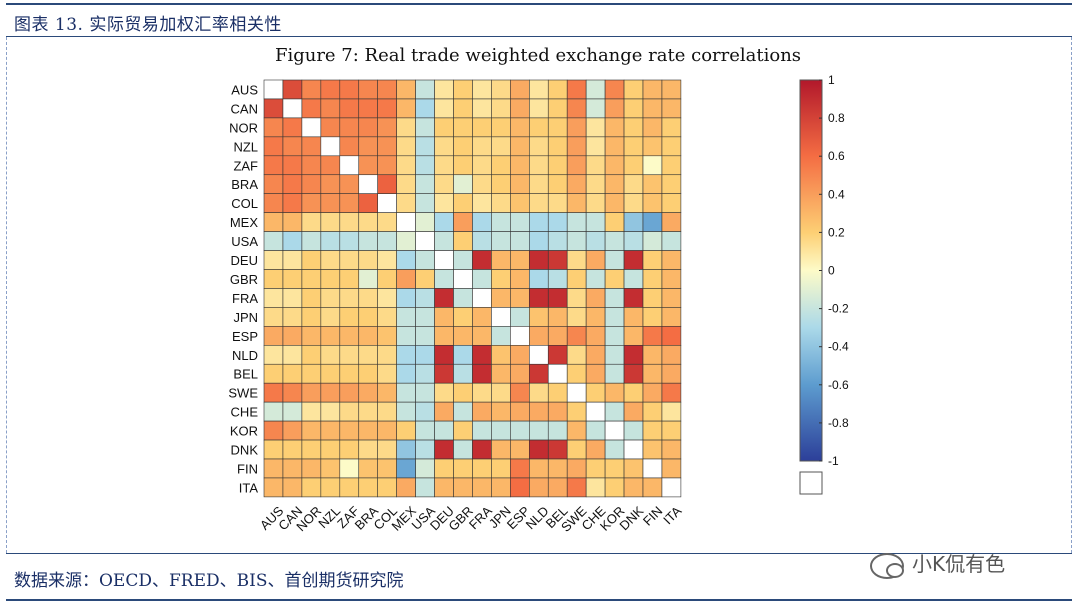  Describe the element at coordinates (368, 165) in the screenshot. I see `heatmap-cell-zaf-bra` at that location.